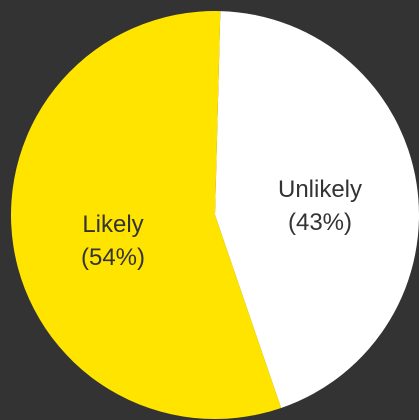 The height and width of the screenshot is (420, 419). What do you see at coordinates (320, 222) in the screenshot?
I see `slice-percent-unlikely: (43%)` at bounding box center [320, 222].